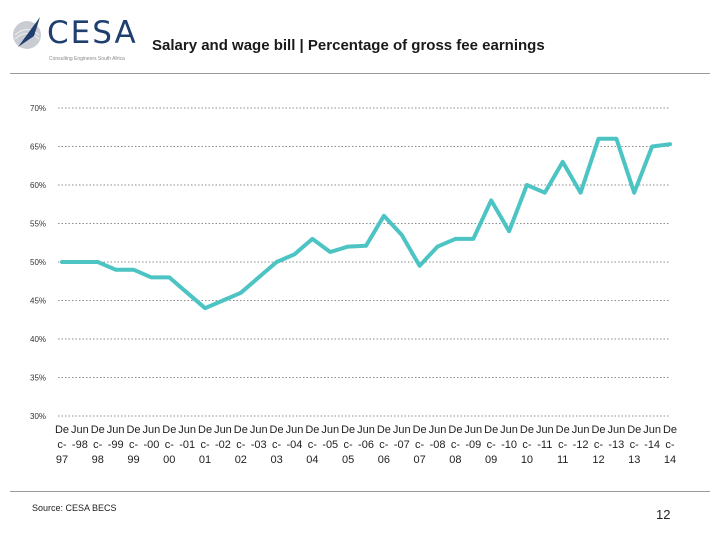  What do you see at coordinates (384, 445) in the screenshot?
I see `x-tick-label: De c- 06` at bounding box center [384, 445].